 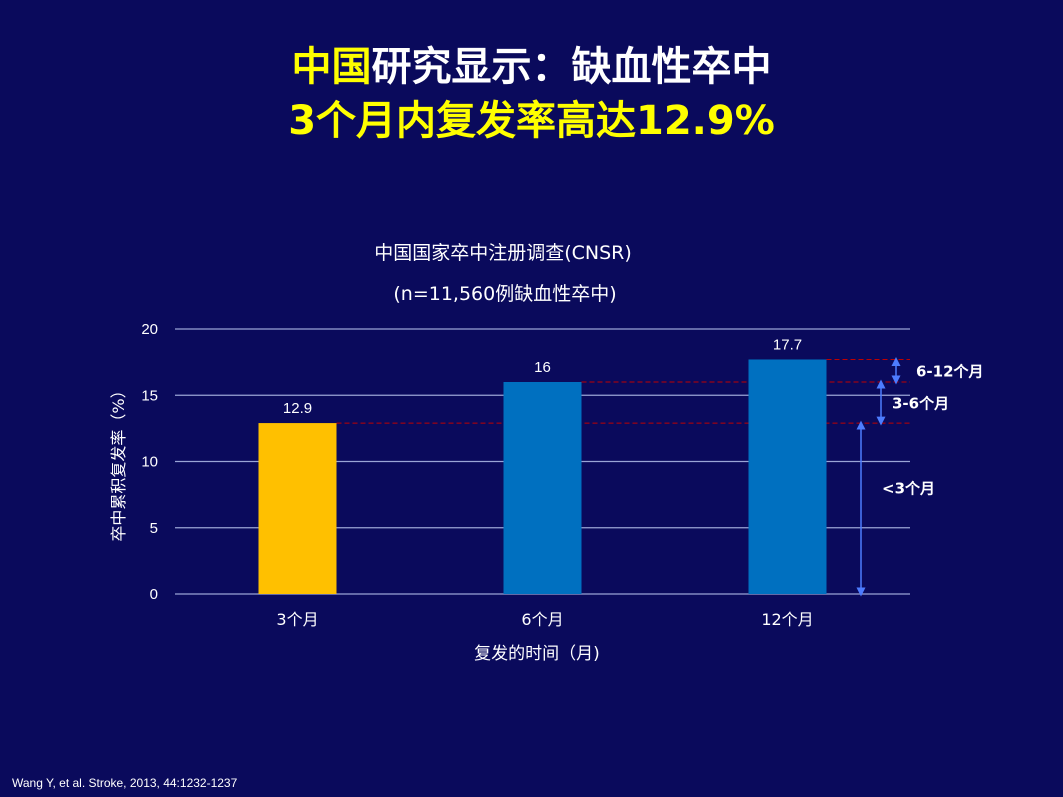 I want to click on y-tick-labels: 0 5 10 15 20, so click(x=149, y=462).